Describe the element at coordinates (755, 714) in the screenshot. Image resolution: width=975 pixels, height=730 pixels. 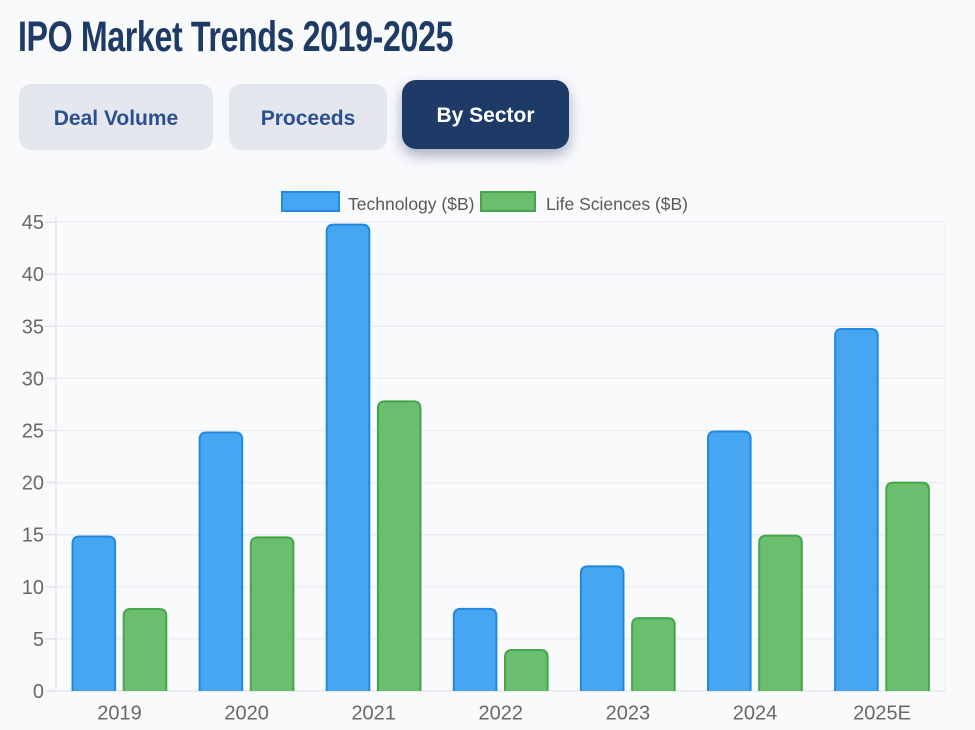
I see `svg-text: 2024` at that location.